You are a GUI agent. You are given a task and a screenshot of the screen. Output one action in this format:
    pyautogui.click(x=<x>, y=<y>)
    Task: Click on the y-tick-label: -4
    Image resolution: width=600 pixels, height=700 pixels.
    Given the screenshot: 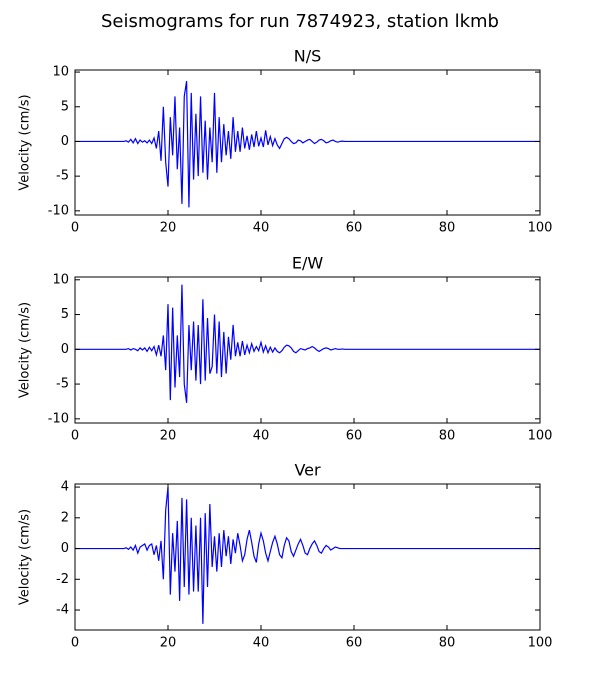 What is the action you would take?
    pyautogui.click(x=62, y=610)
    